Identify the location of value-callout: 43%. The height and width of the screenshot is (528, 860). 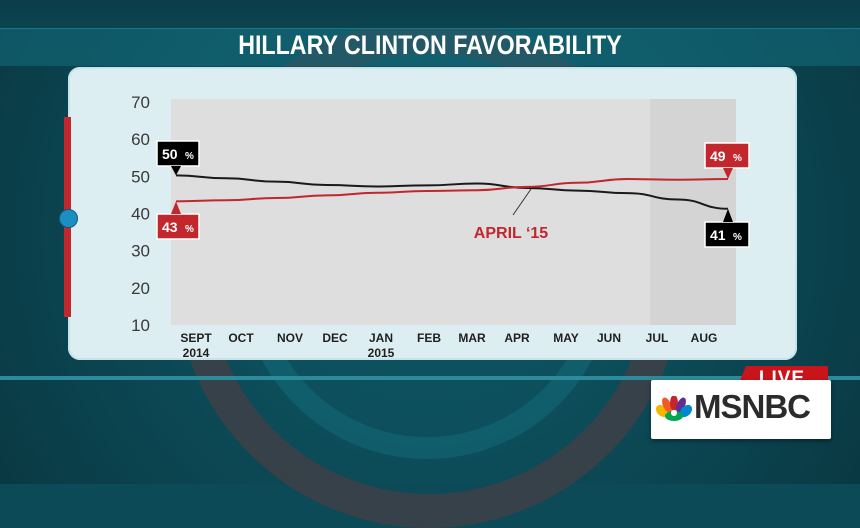
(178, 220).